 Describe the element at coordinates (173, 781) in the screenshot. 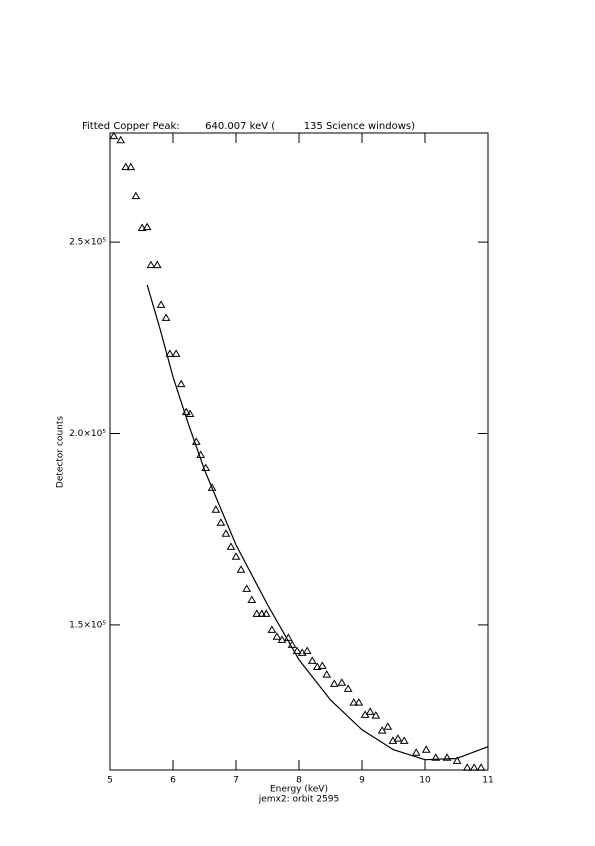

I see `x-tick-label: 6` at that location.